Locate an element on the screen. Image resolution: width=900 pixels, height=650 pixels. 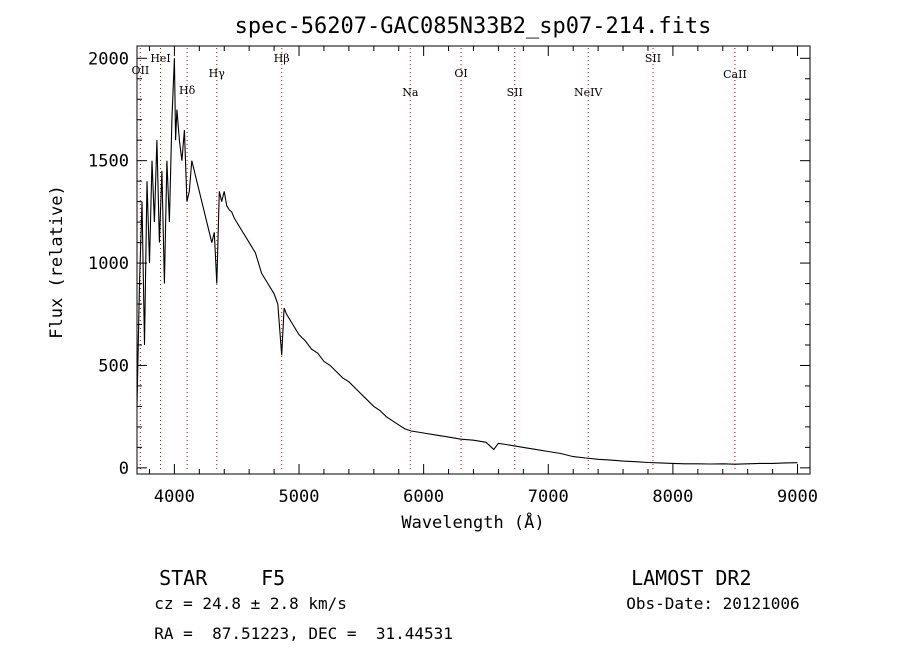
y-tick-label: 0 is located at coordinates (124, 469).